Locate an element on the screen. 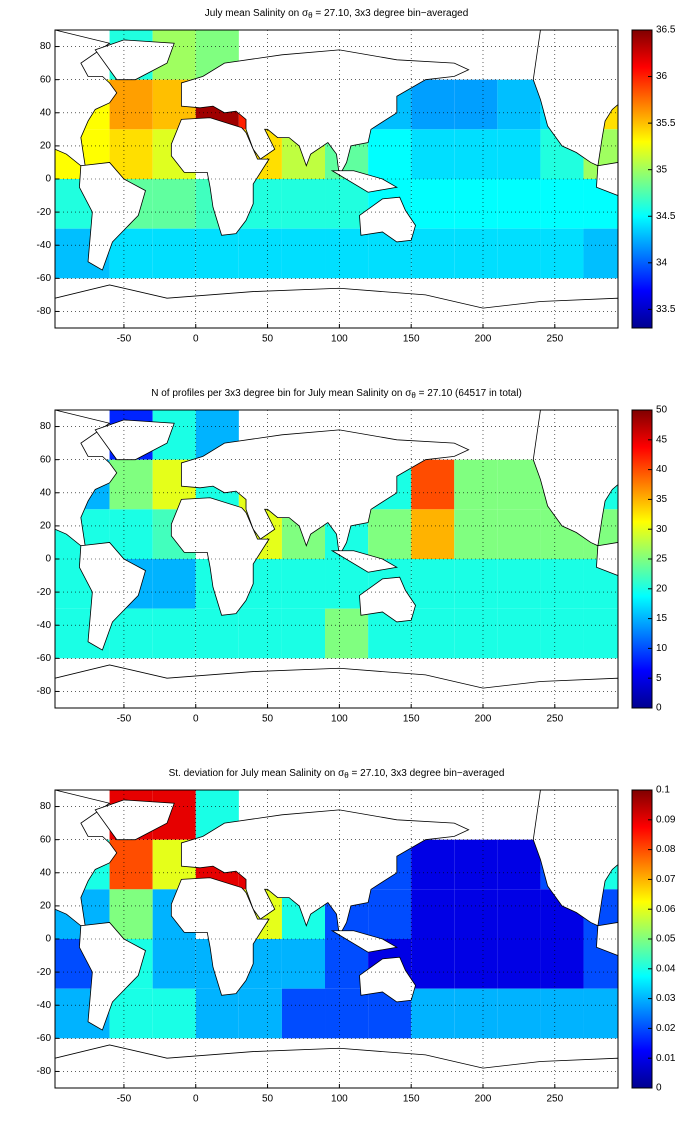 This screenshot has height=1140, width=696. colorbar-label: 34.5 is located at coordinates (666, 216).